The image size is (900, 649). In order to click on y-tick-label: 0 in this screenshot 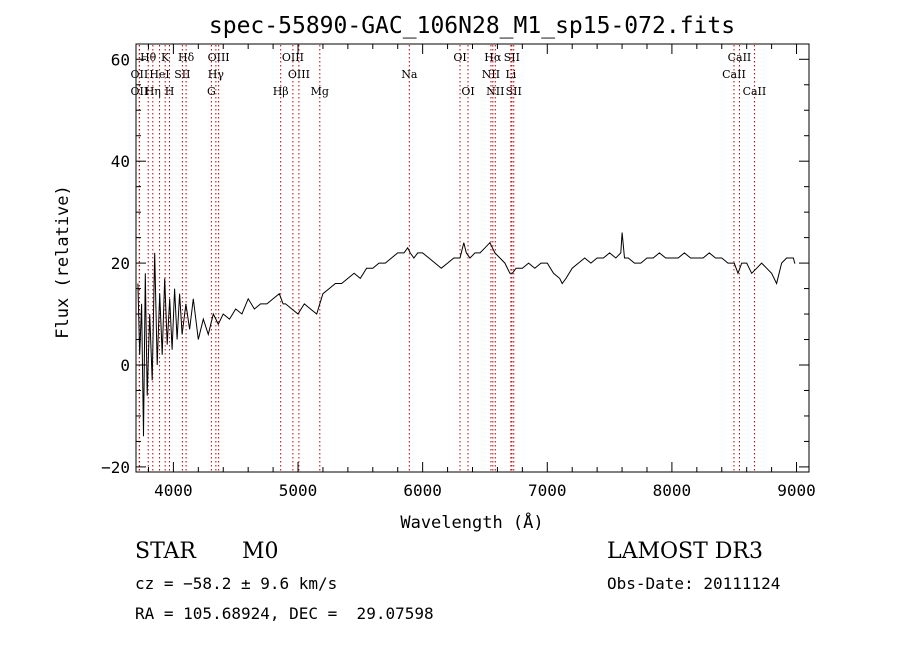, I will do `click(125, 365)`.